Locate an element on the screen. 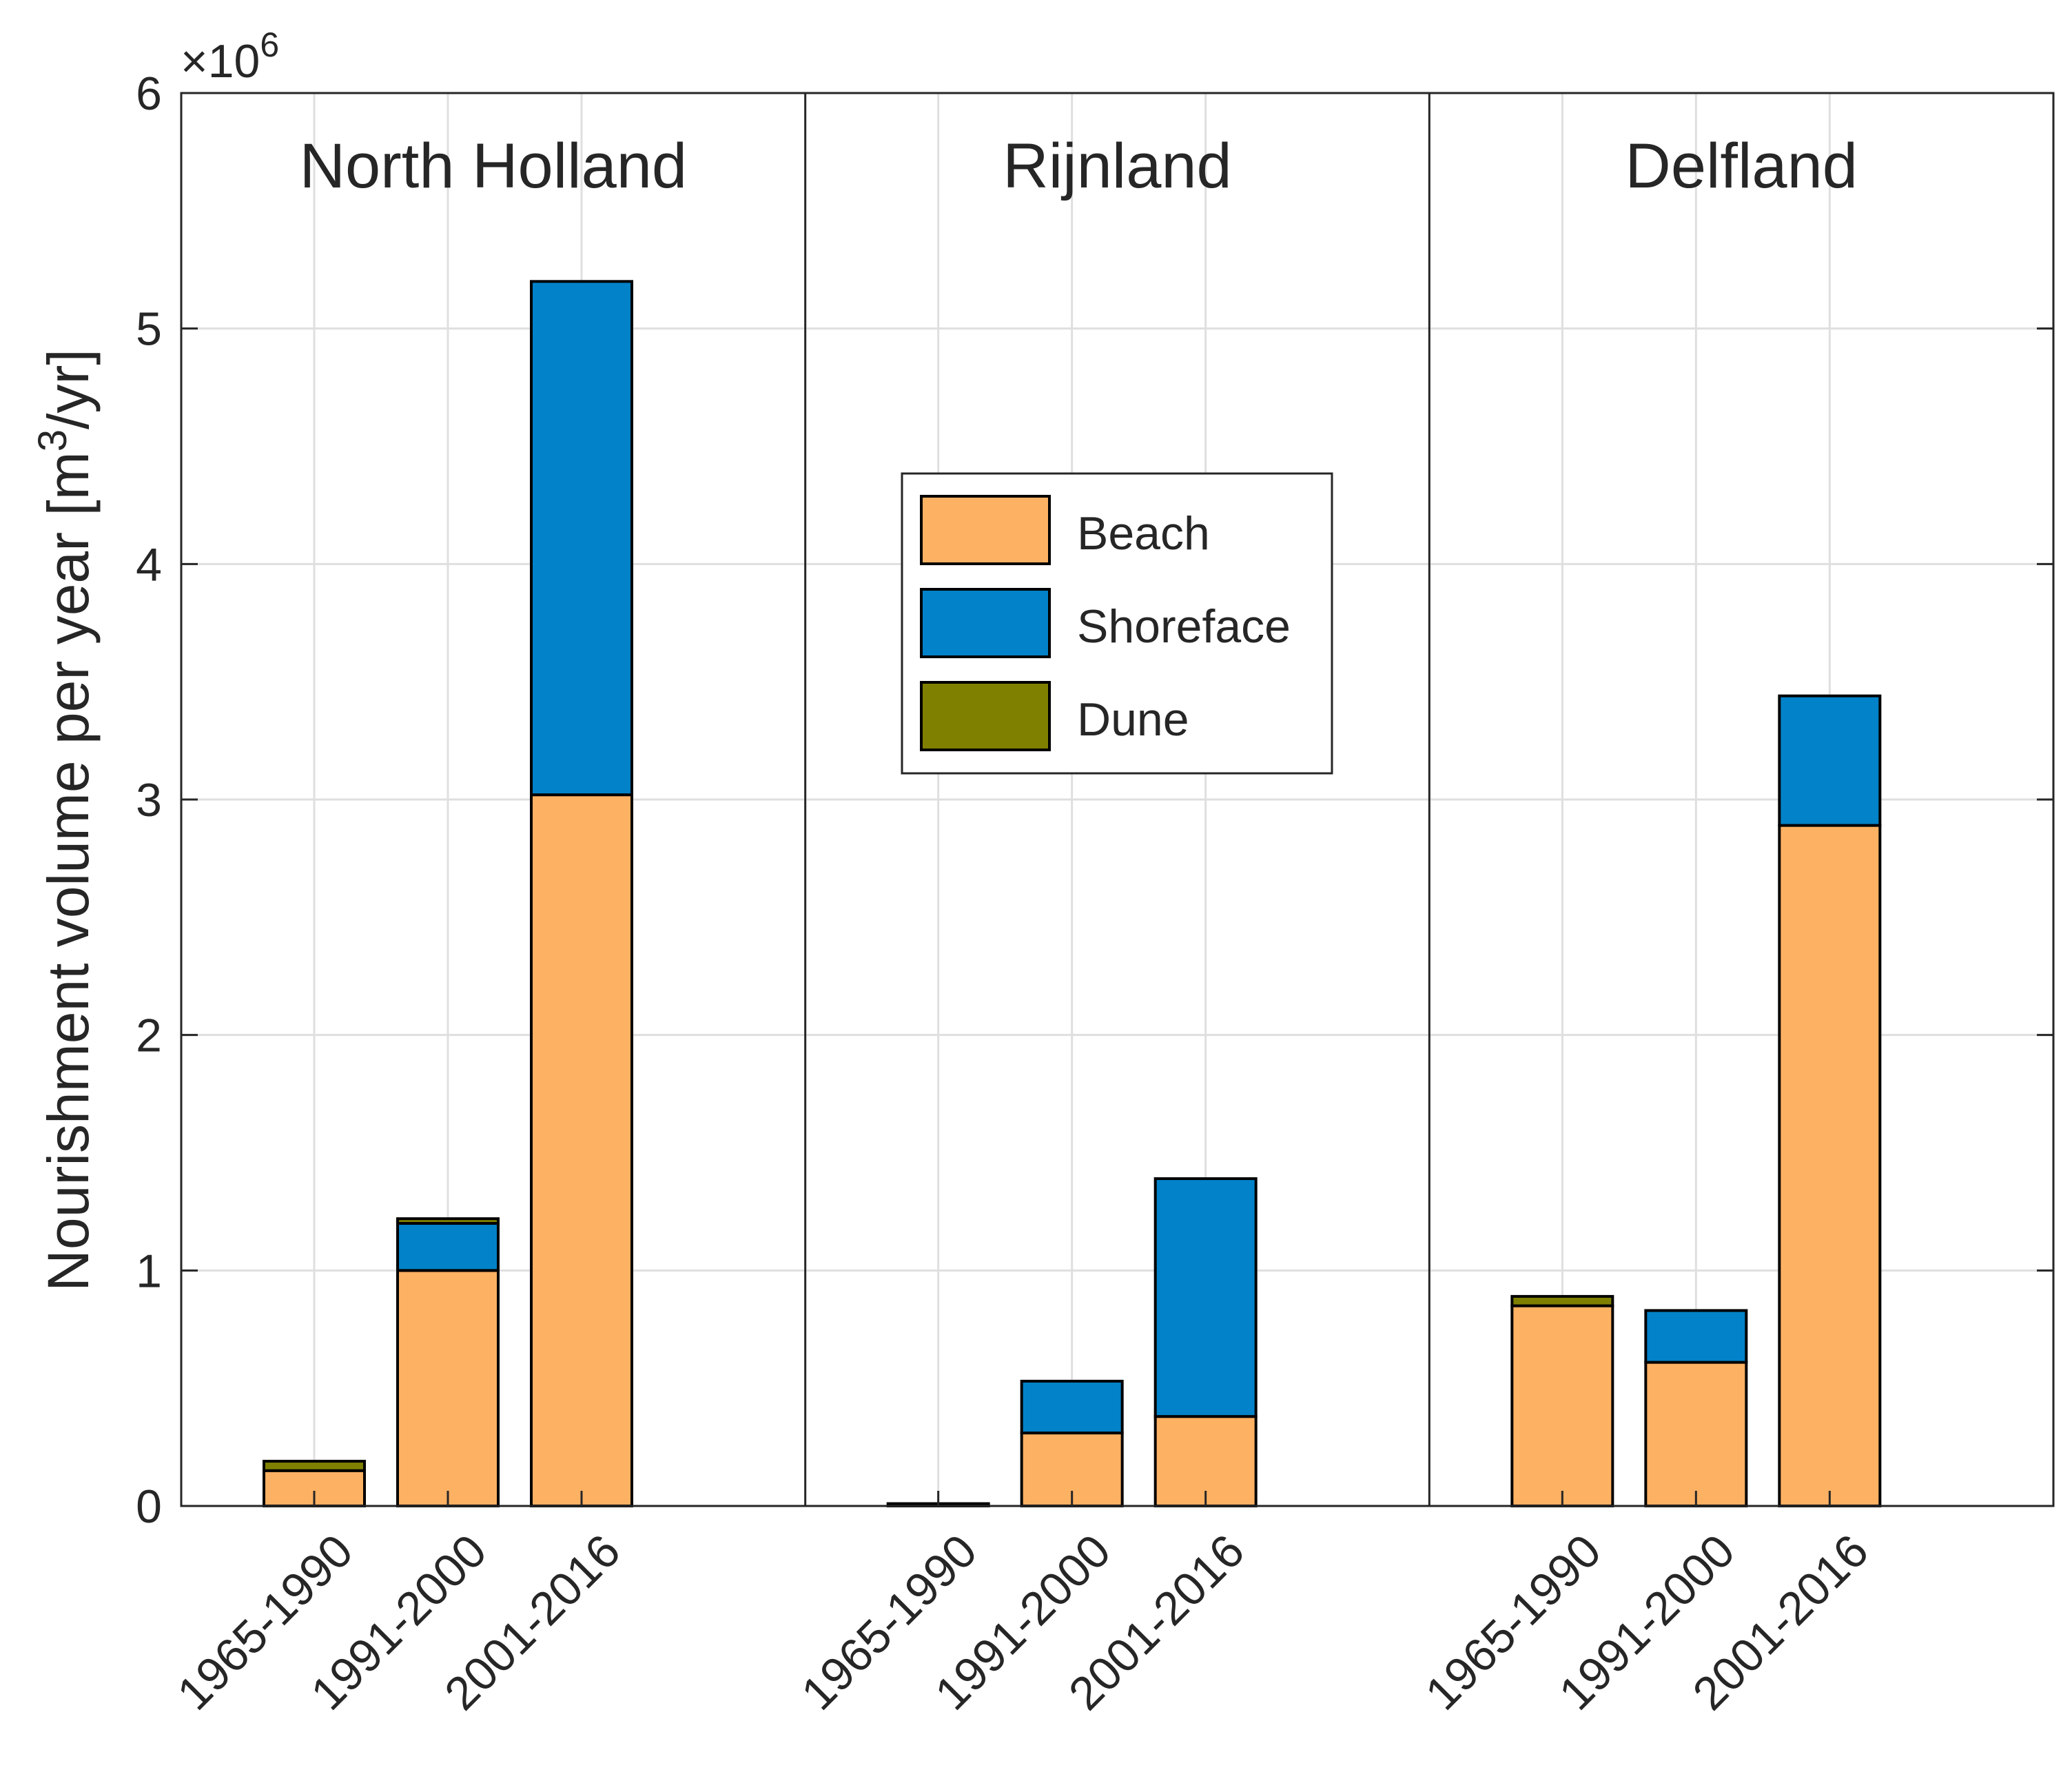 This screenshot has width=2072, height=1792. y-tick-label: 5 is located at coordinates (149, 329).